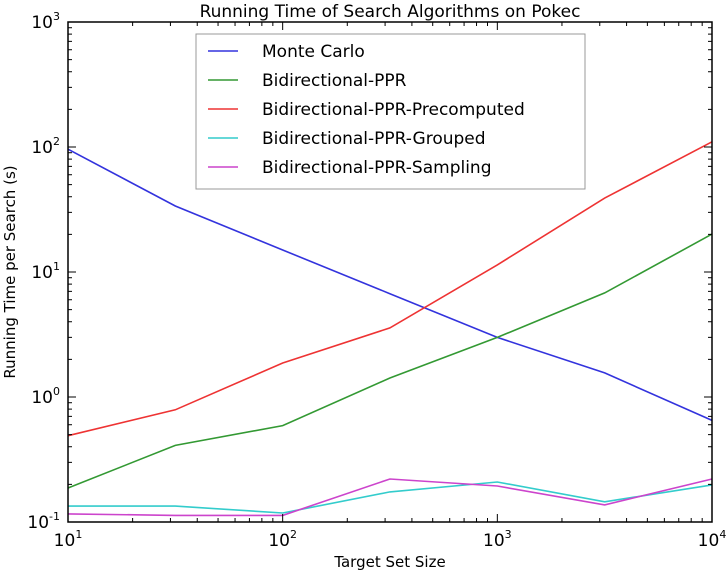 The width and height of the screenshot is (726, 573). What do you see at coordinates (10, 271) in the screenshot?
I see `y-axis-label: Running Time per Search (s)` at bounding box center [10, 271].